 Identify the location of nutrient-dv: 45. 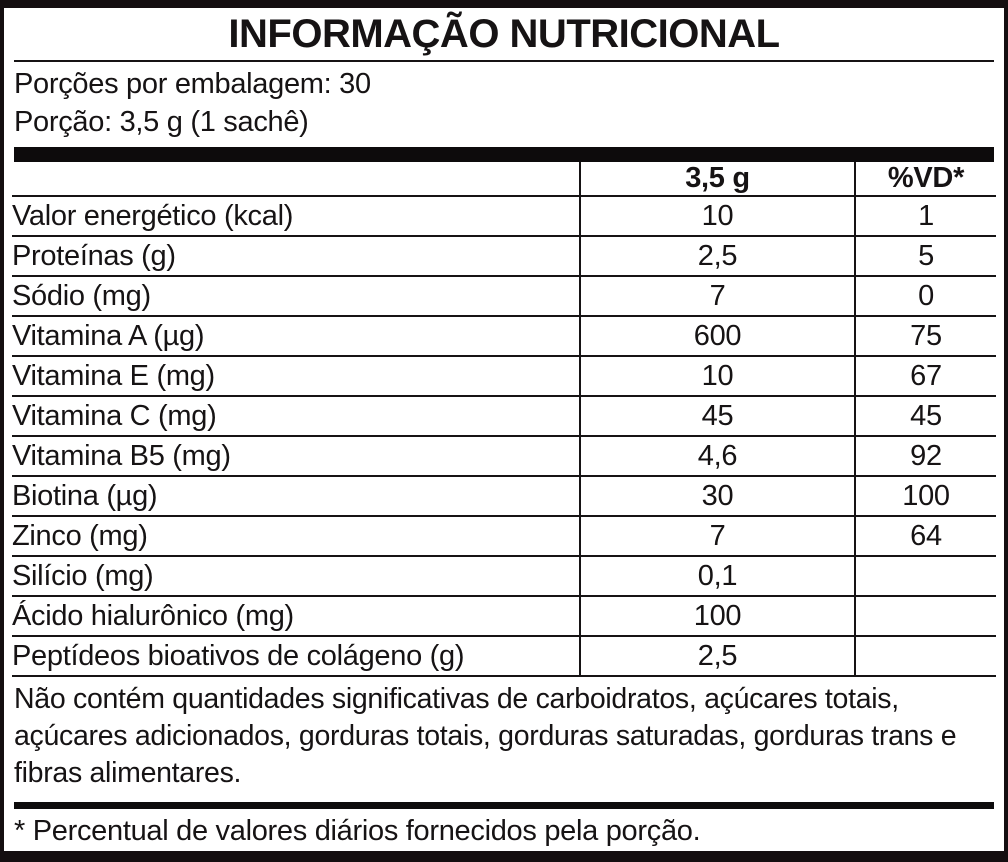
(925, 416).